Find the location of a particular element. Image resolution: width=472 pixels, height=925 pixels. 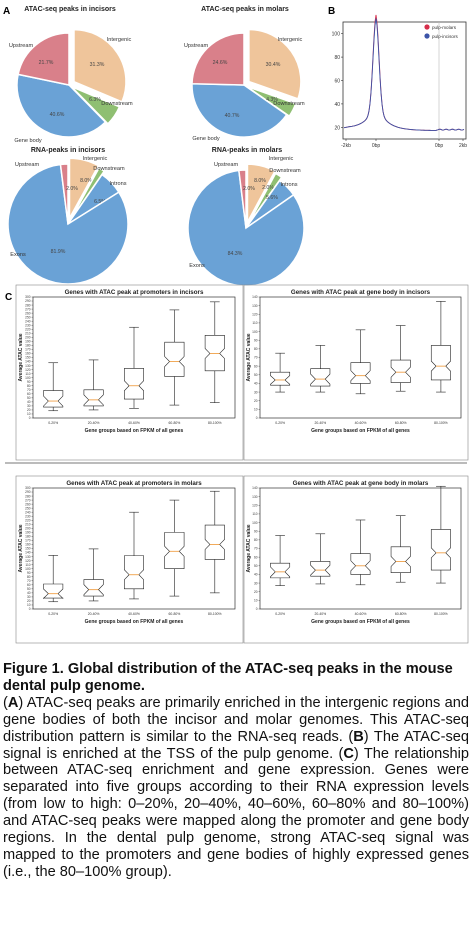

y-tick-label: 280 is located at coordinates (28, 305).